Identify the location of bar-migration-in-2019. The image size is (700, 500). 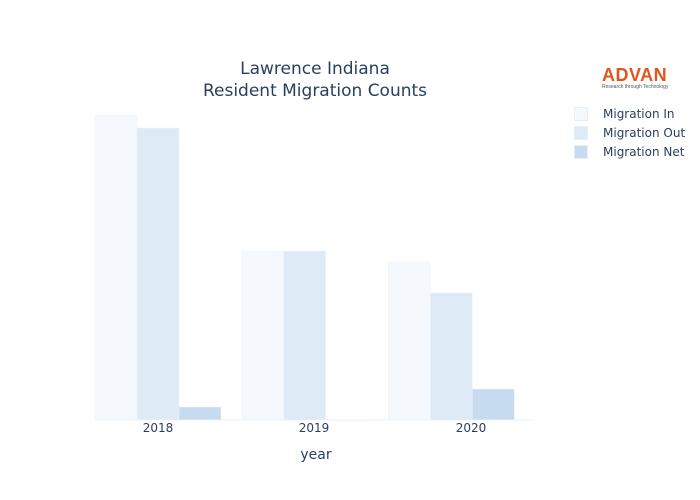
(262, 335).